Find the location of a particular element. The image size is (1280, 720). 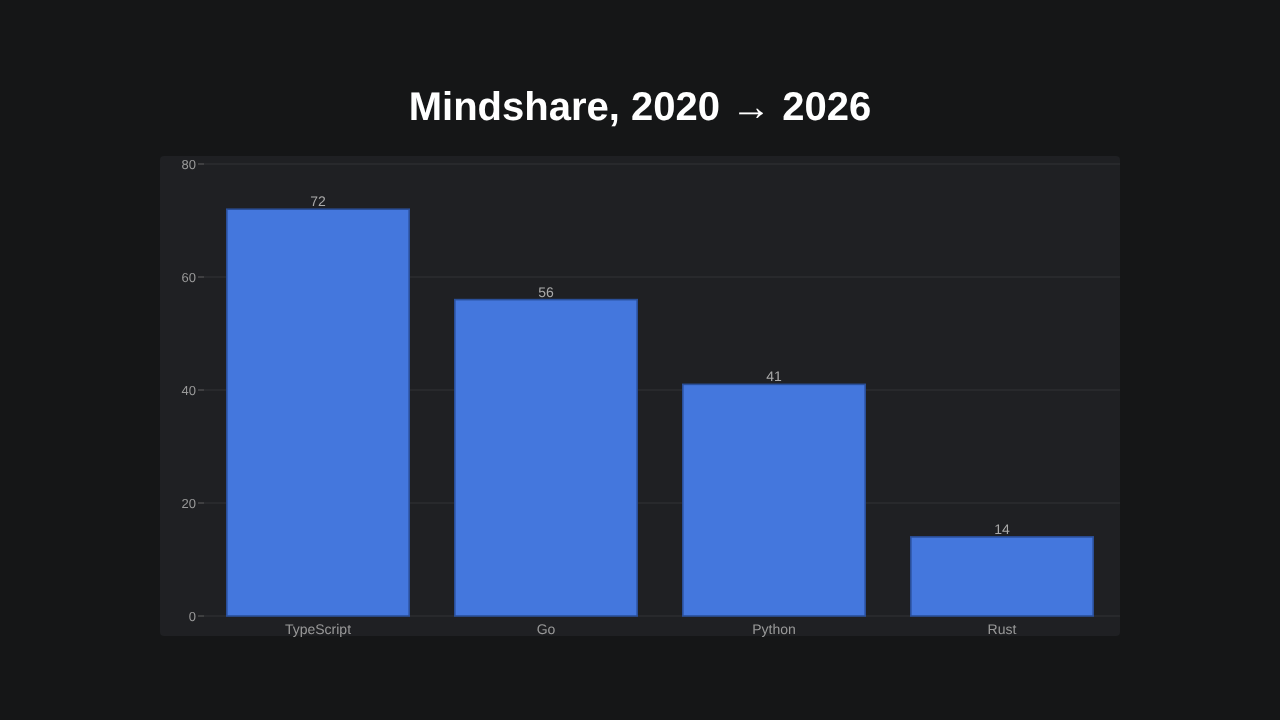

chart-title: Mindshare, 2020 → 2026 is located at coordinates (640, 108).